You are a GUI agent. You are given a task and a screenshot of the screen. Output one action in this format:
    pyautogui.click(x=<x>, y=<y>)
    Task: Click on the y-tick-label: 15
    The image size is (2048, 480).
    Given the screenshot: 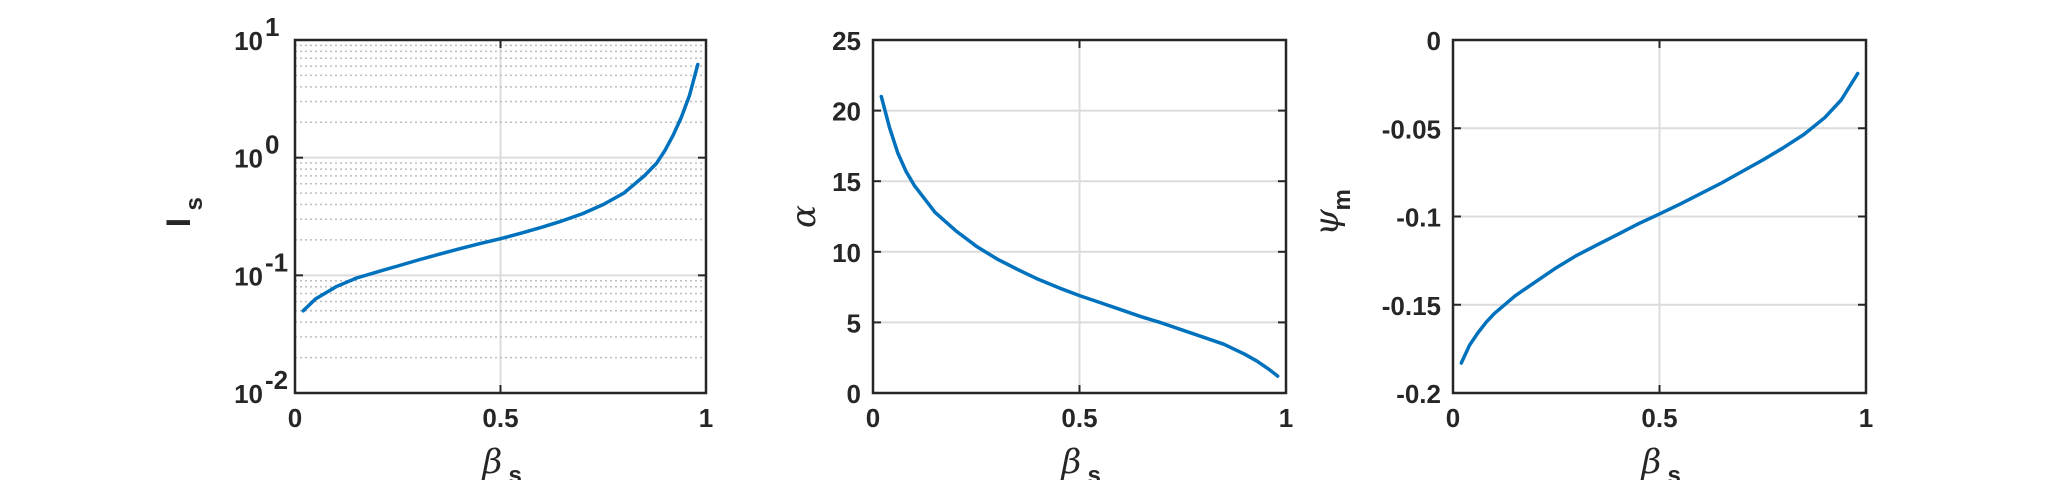 What is the action you would take?
    pyautogui.click(x=846, y=182)
    